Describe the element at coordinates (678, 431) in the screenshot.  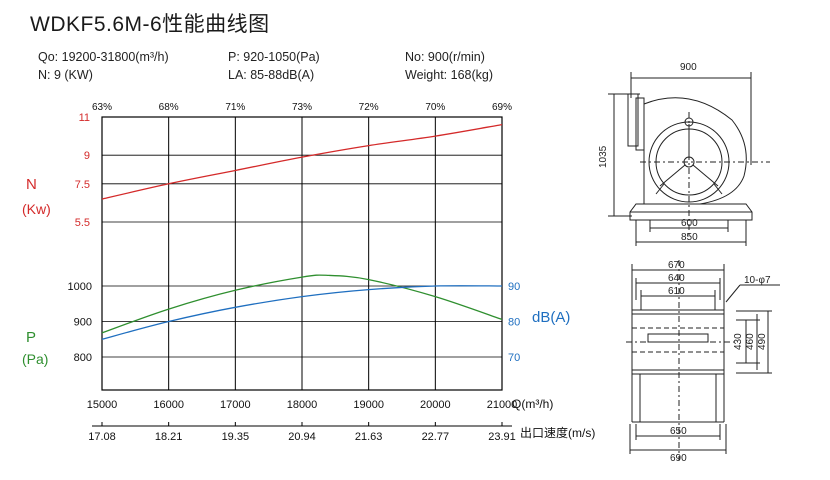
I see `dim-650: 650` at that location.